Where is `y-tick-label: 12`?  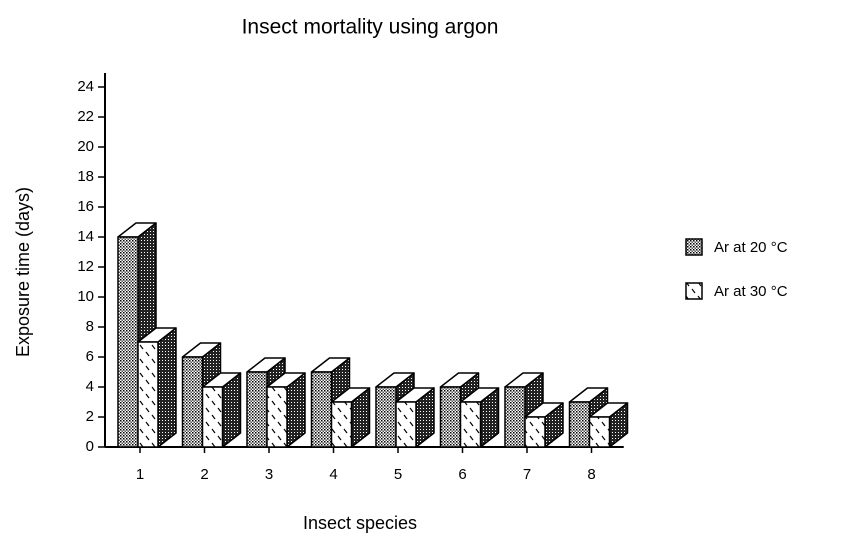
y-tick-label: 12 is located at coordinates (85, 266).